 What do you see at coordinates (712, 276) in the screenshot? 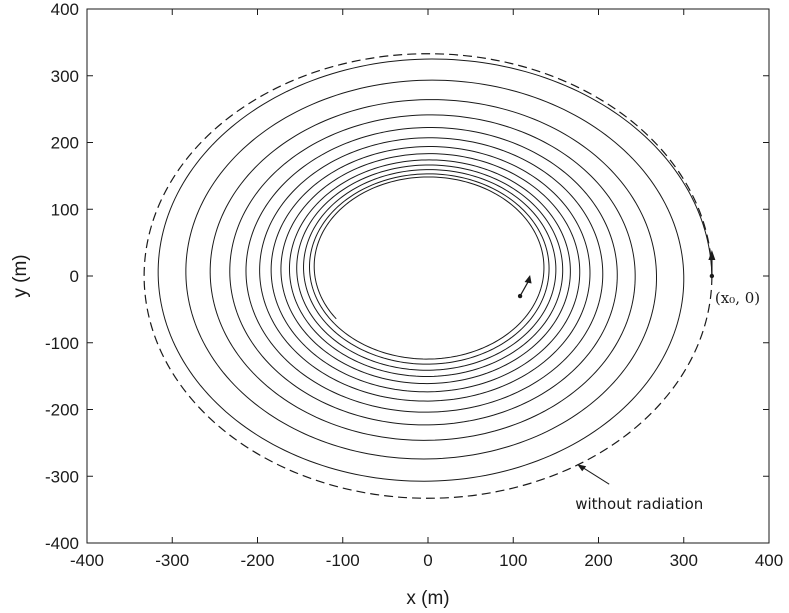
I see `start-point` at bounding box center [712, 276].